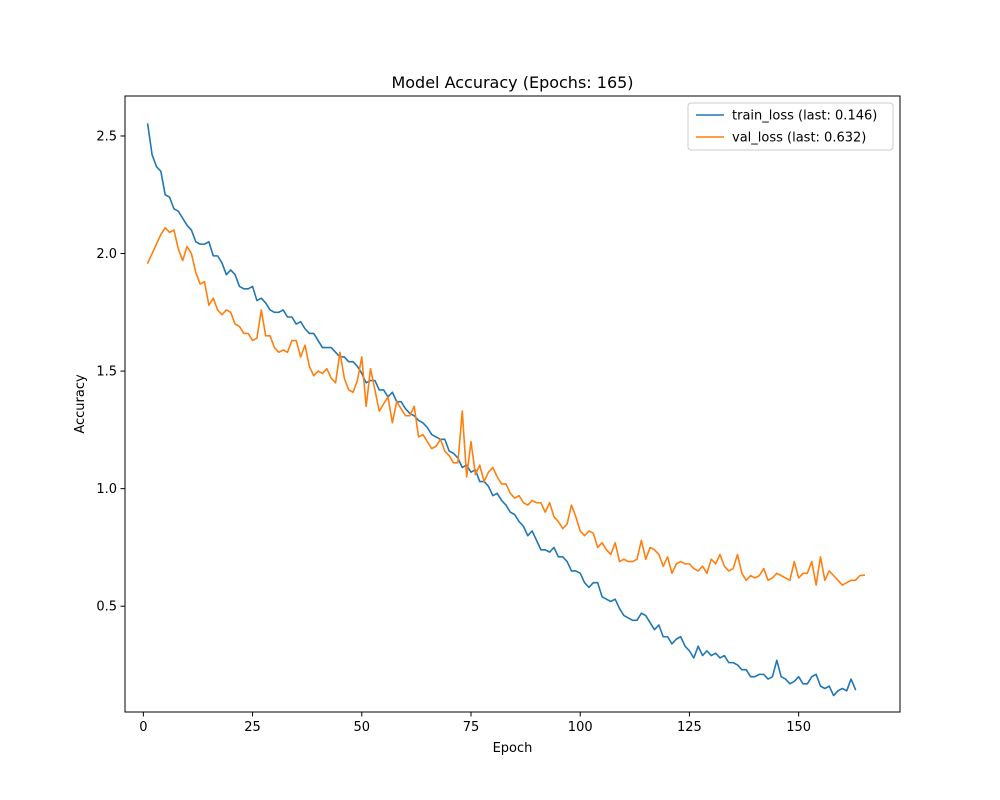 This screenshot has height=800, width=1000. What do you see at coordinates (580, 727) in the screenshot?
I see `x-tick-label: 100` at bounding box center [580, 727].